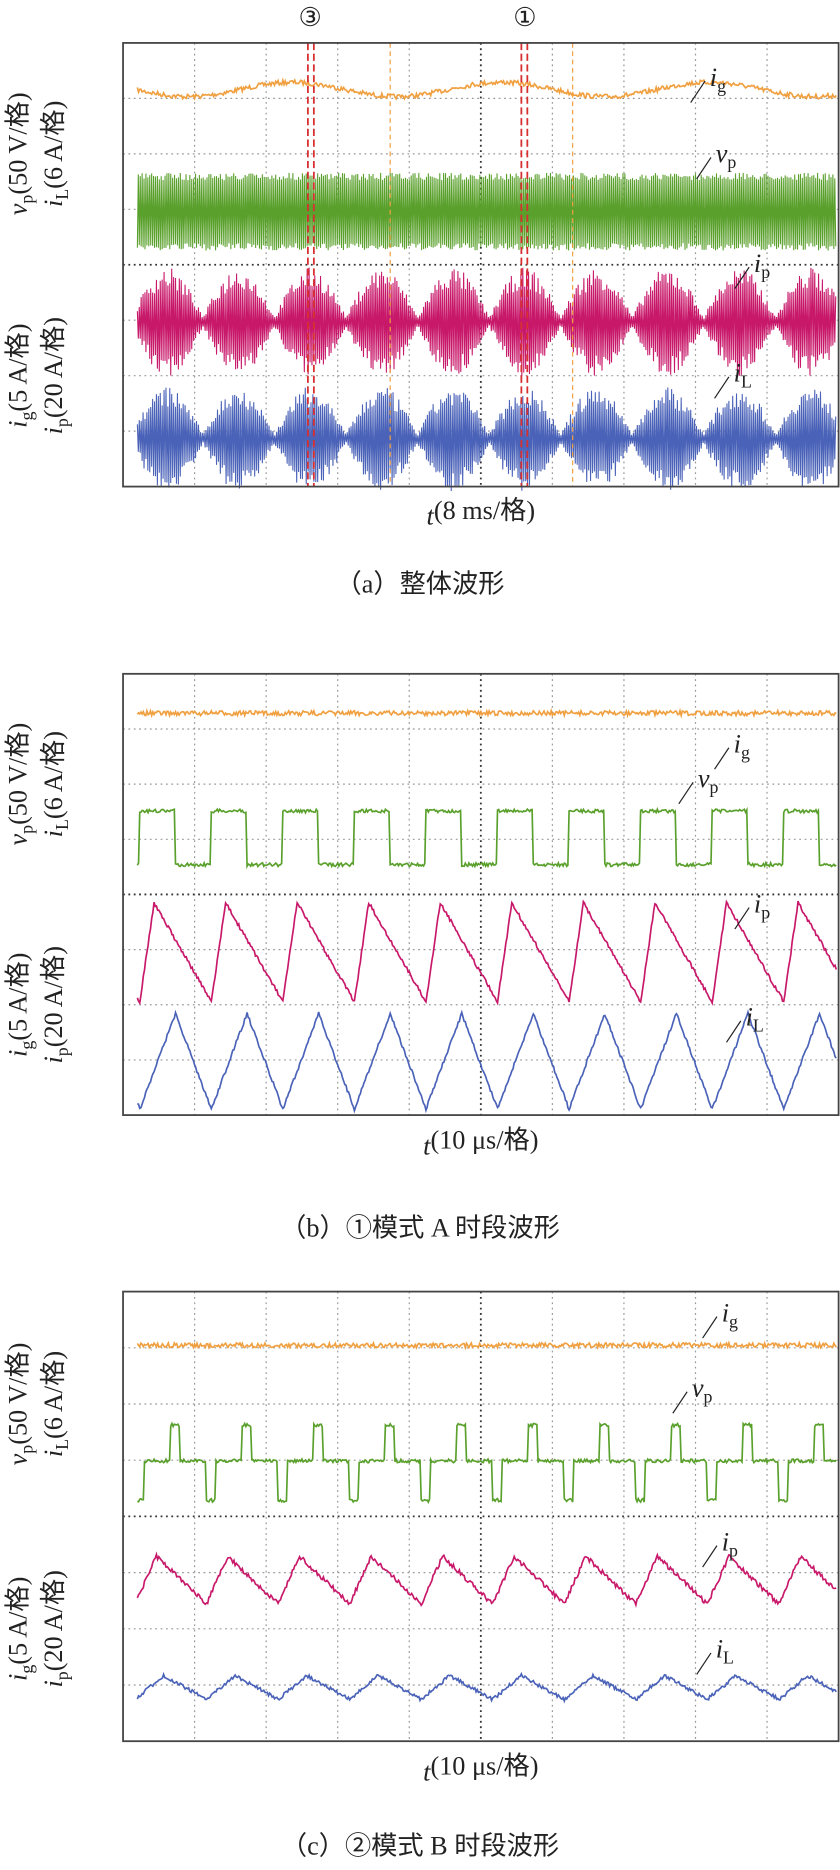  Describe the element at coordinates (484, 510) in the screenshot. I see `unit: (8 ms/格)` at that location.